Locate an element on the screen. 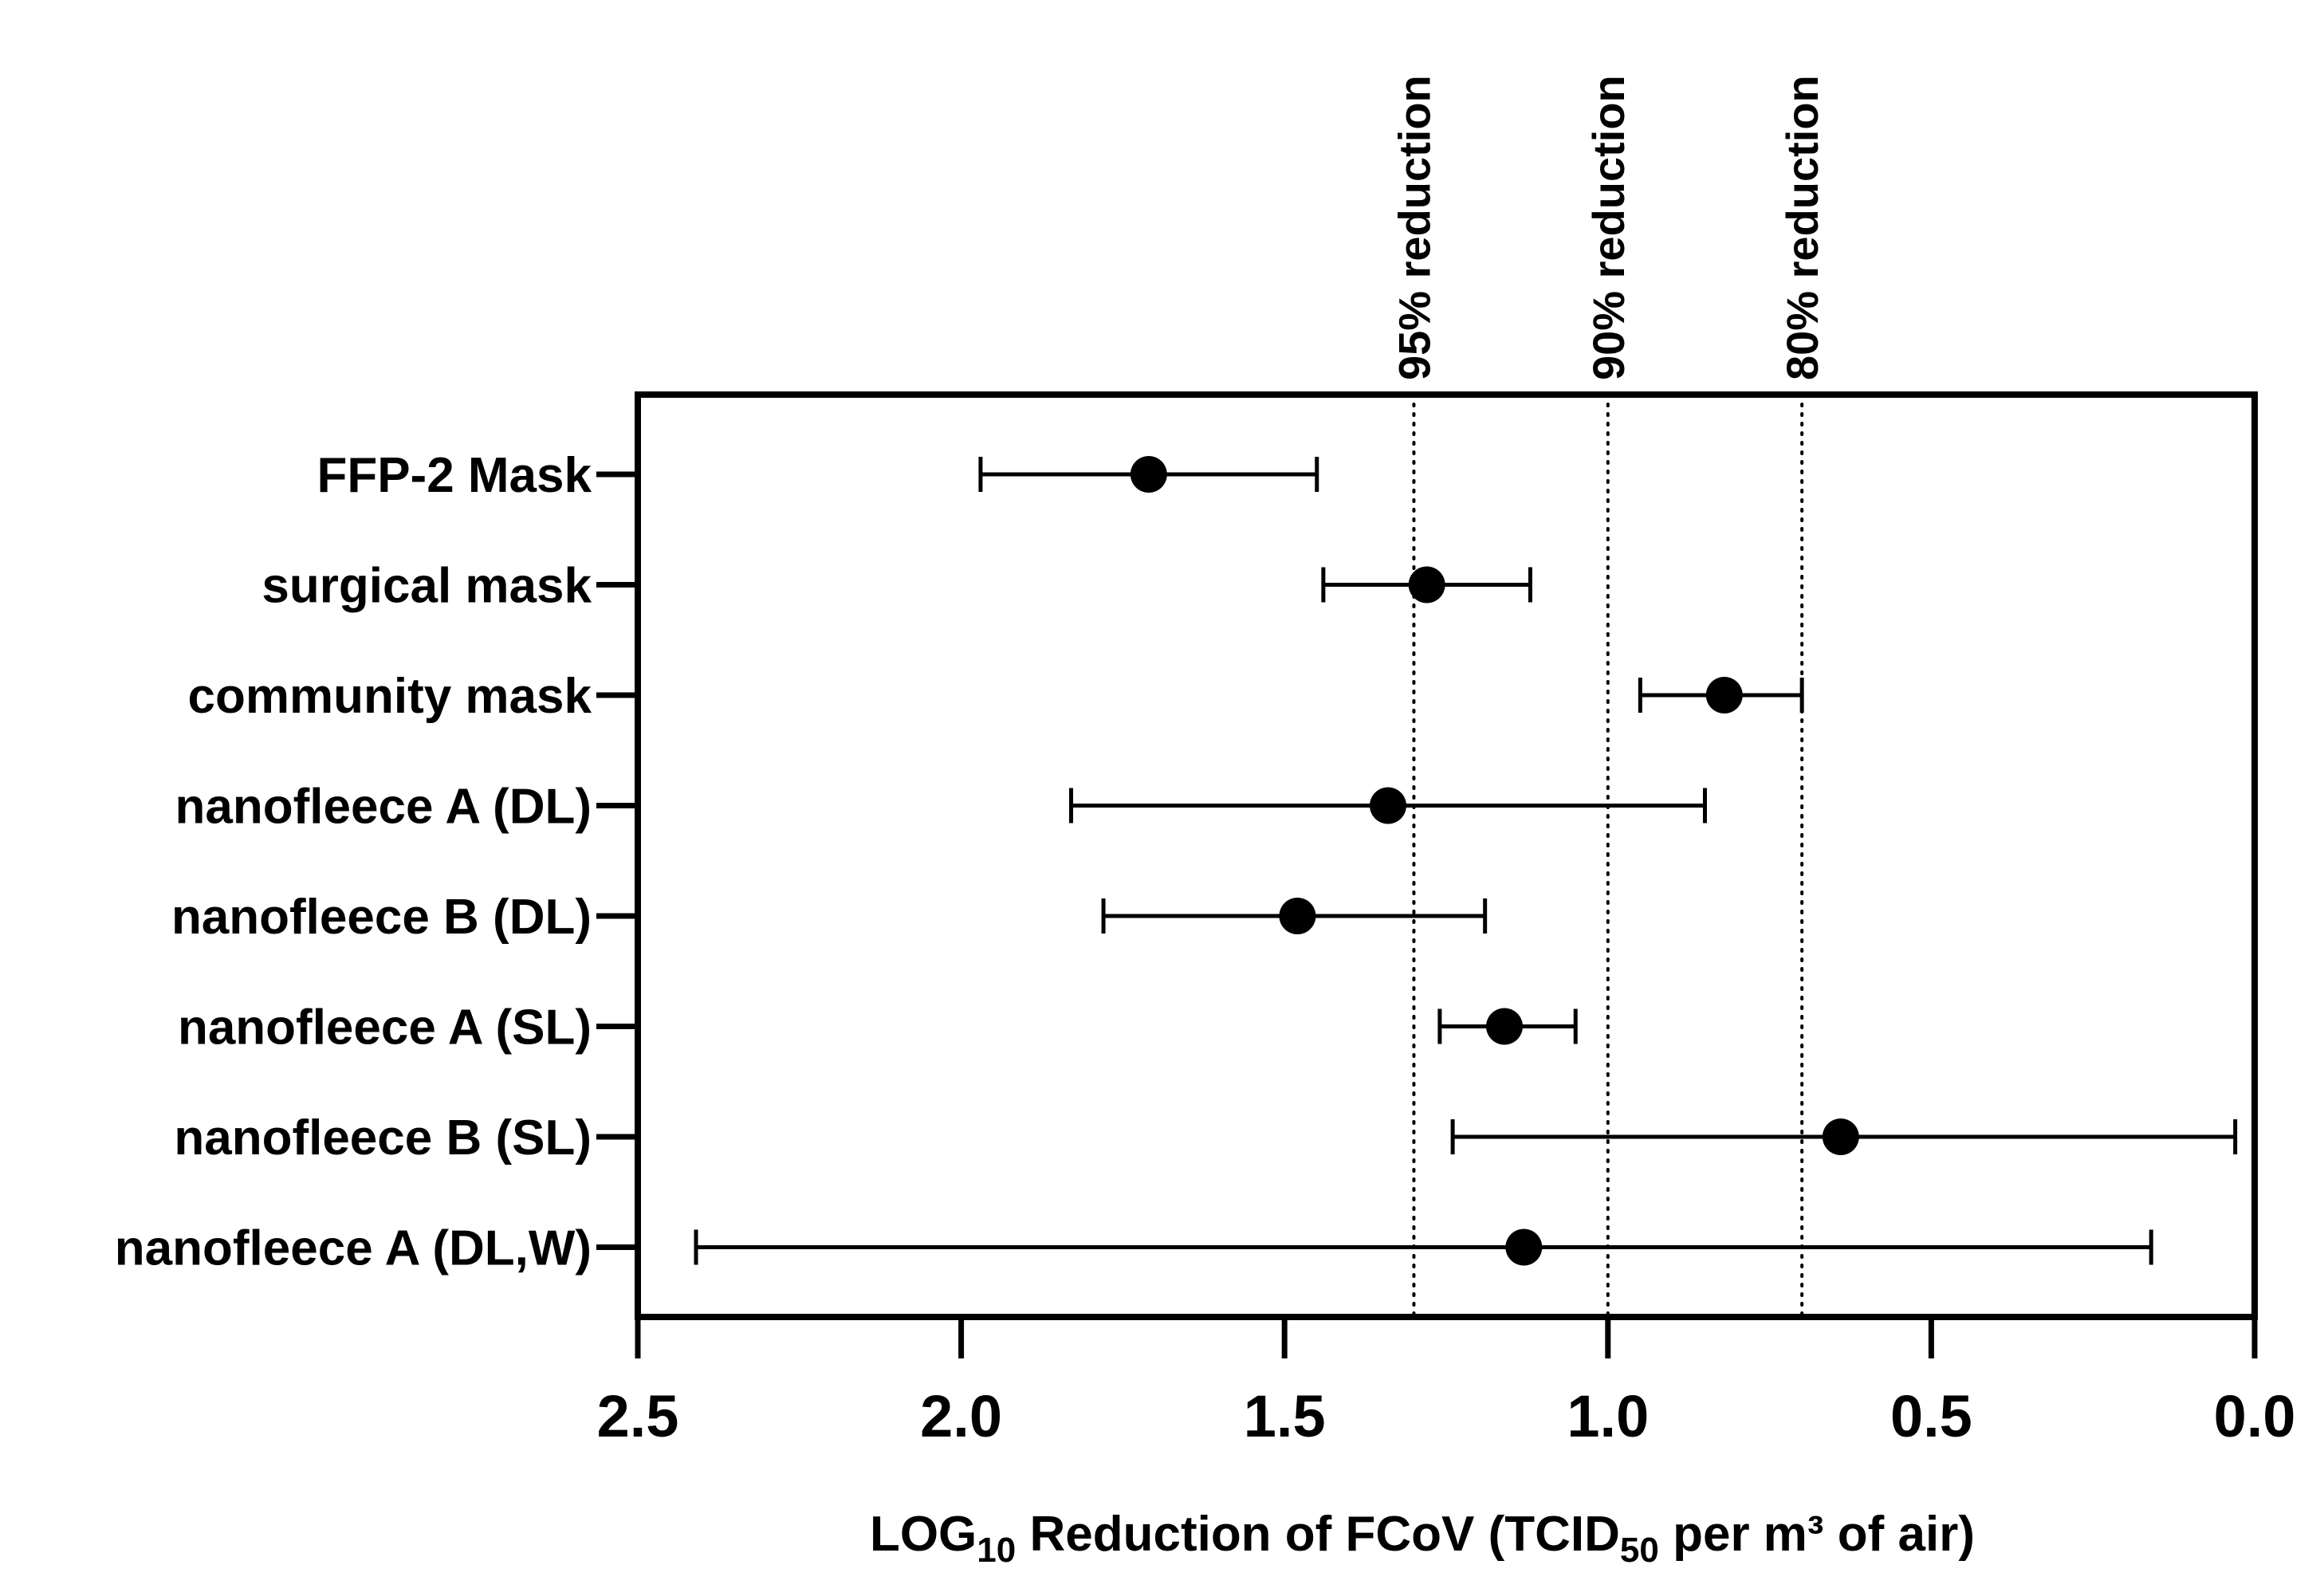 The image size is (2324, 1596). reference-label-1: 90% reduction is located at coordinates (1608, 227).